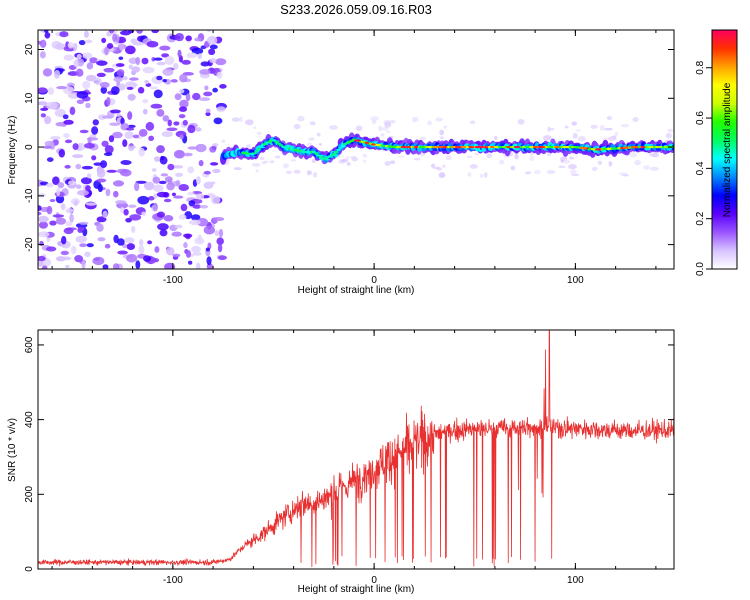 The image size is (750, 600). What do you see at coordinates (29, 50) in the screenshot?
I see `spectrogram-y-tick-label: 20` at bounding box center [29, 50].